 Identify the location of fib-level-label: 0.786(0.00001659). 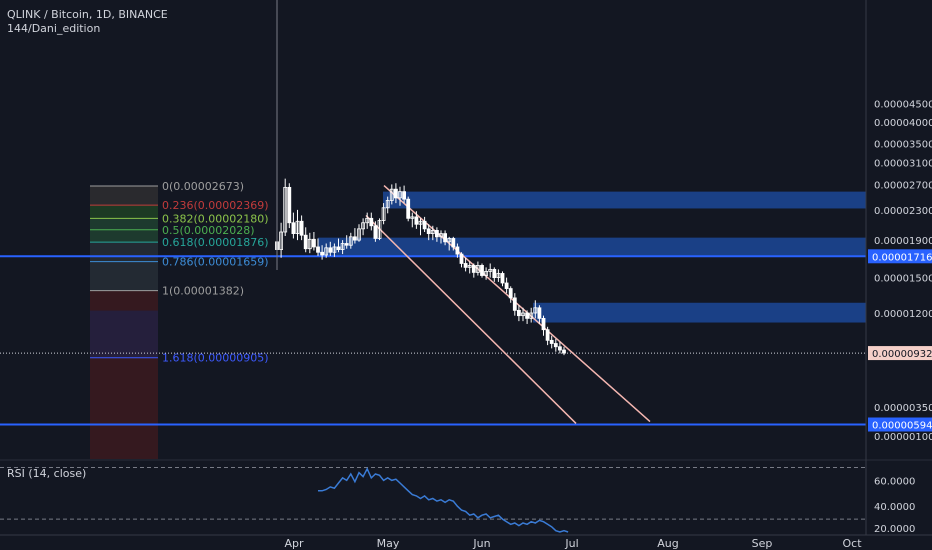
(215, 262).